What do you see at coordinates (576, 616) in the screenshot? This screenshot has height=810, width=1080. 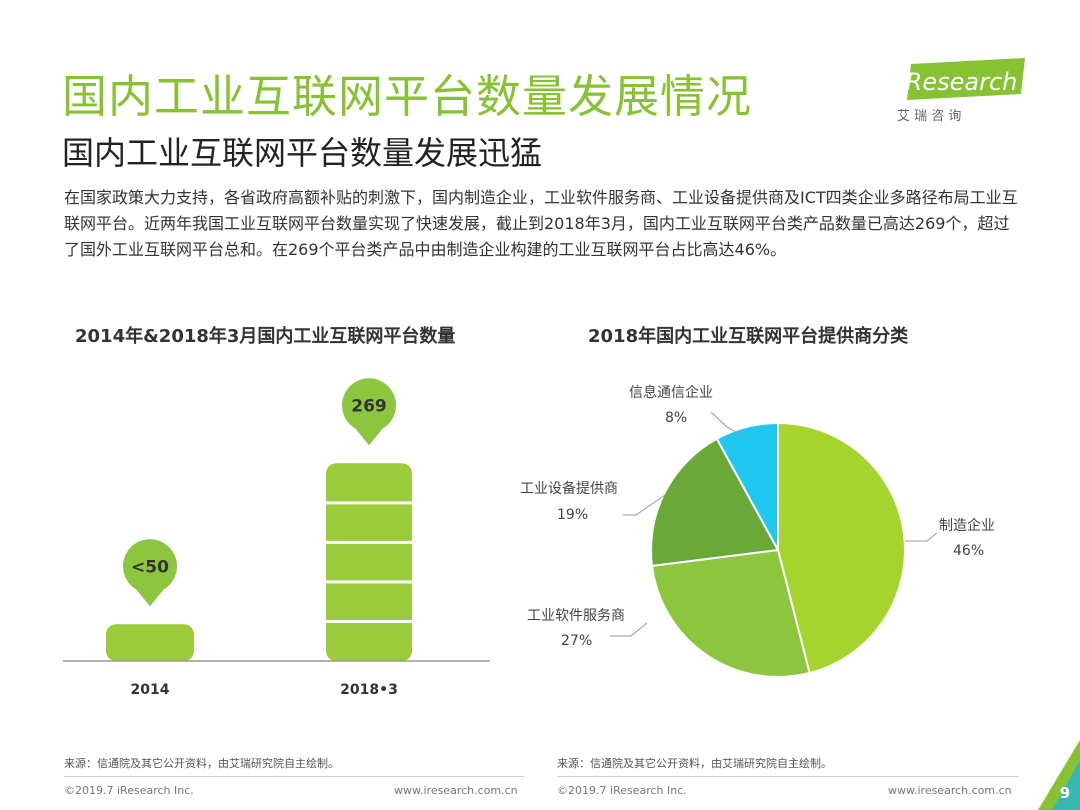 I see `slice-label-software: 工业软件服务商` at bounding box center [576, 616].